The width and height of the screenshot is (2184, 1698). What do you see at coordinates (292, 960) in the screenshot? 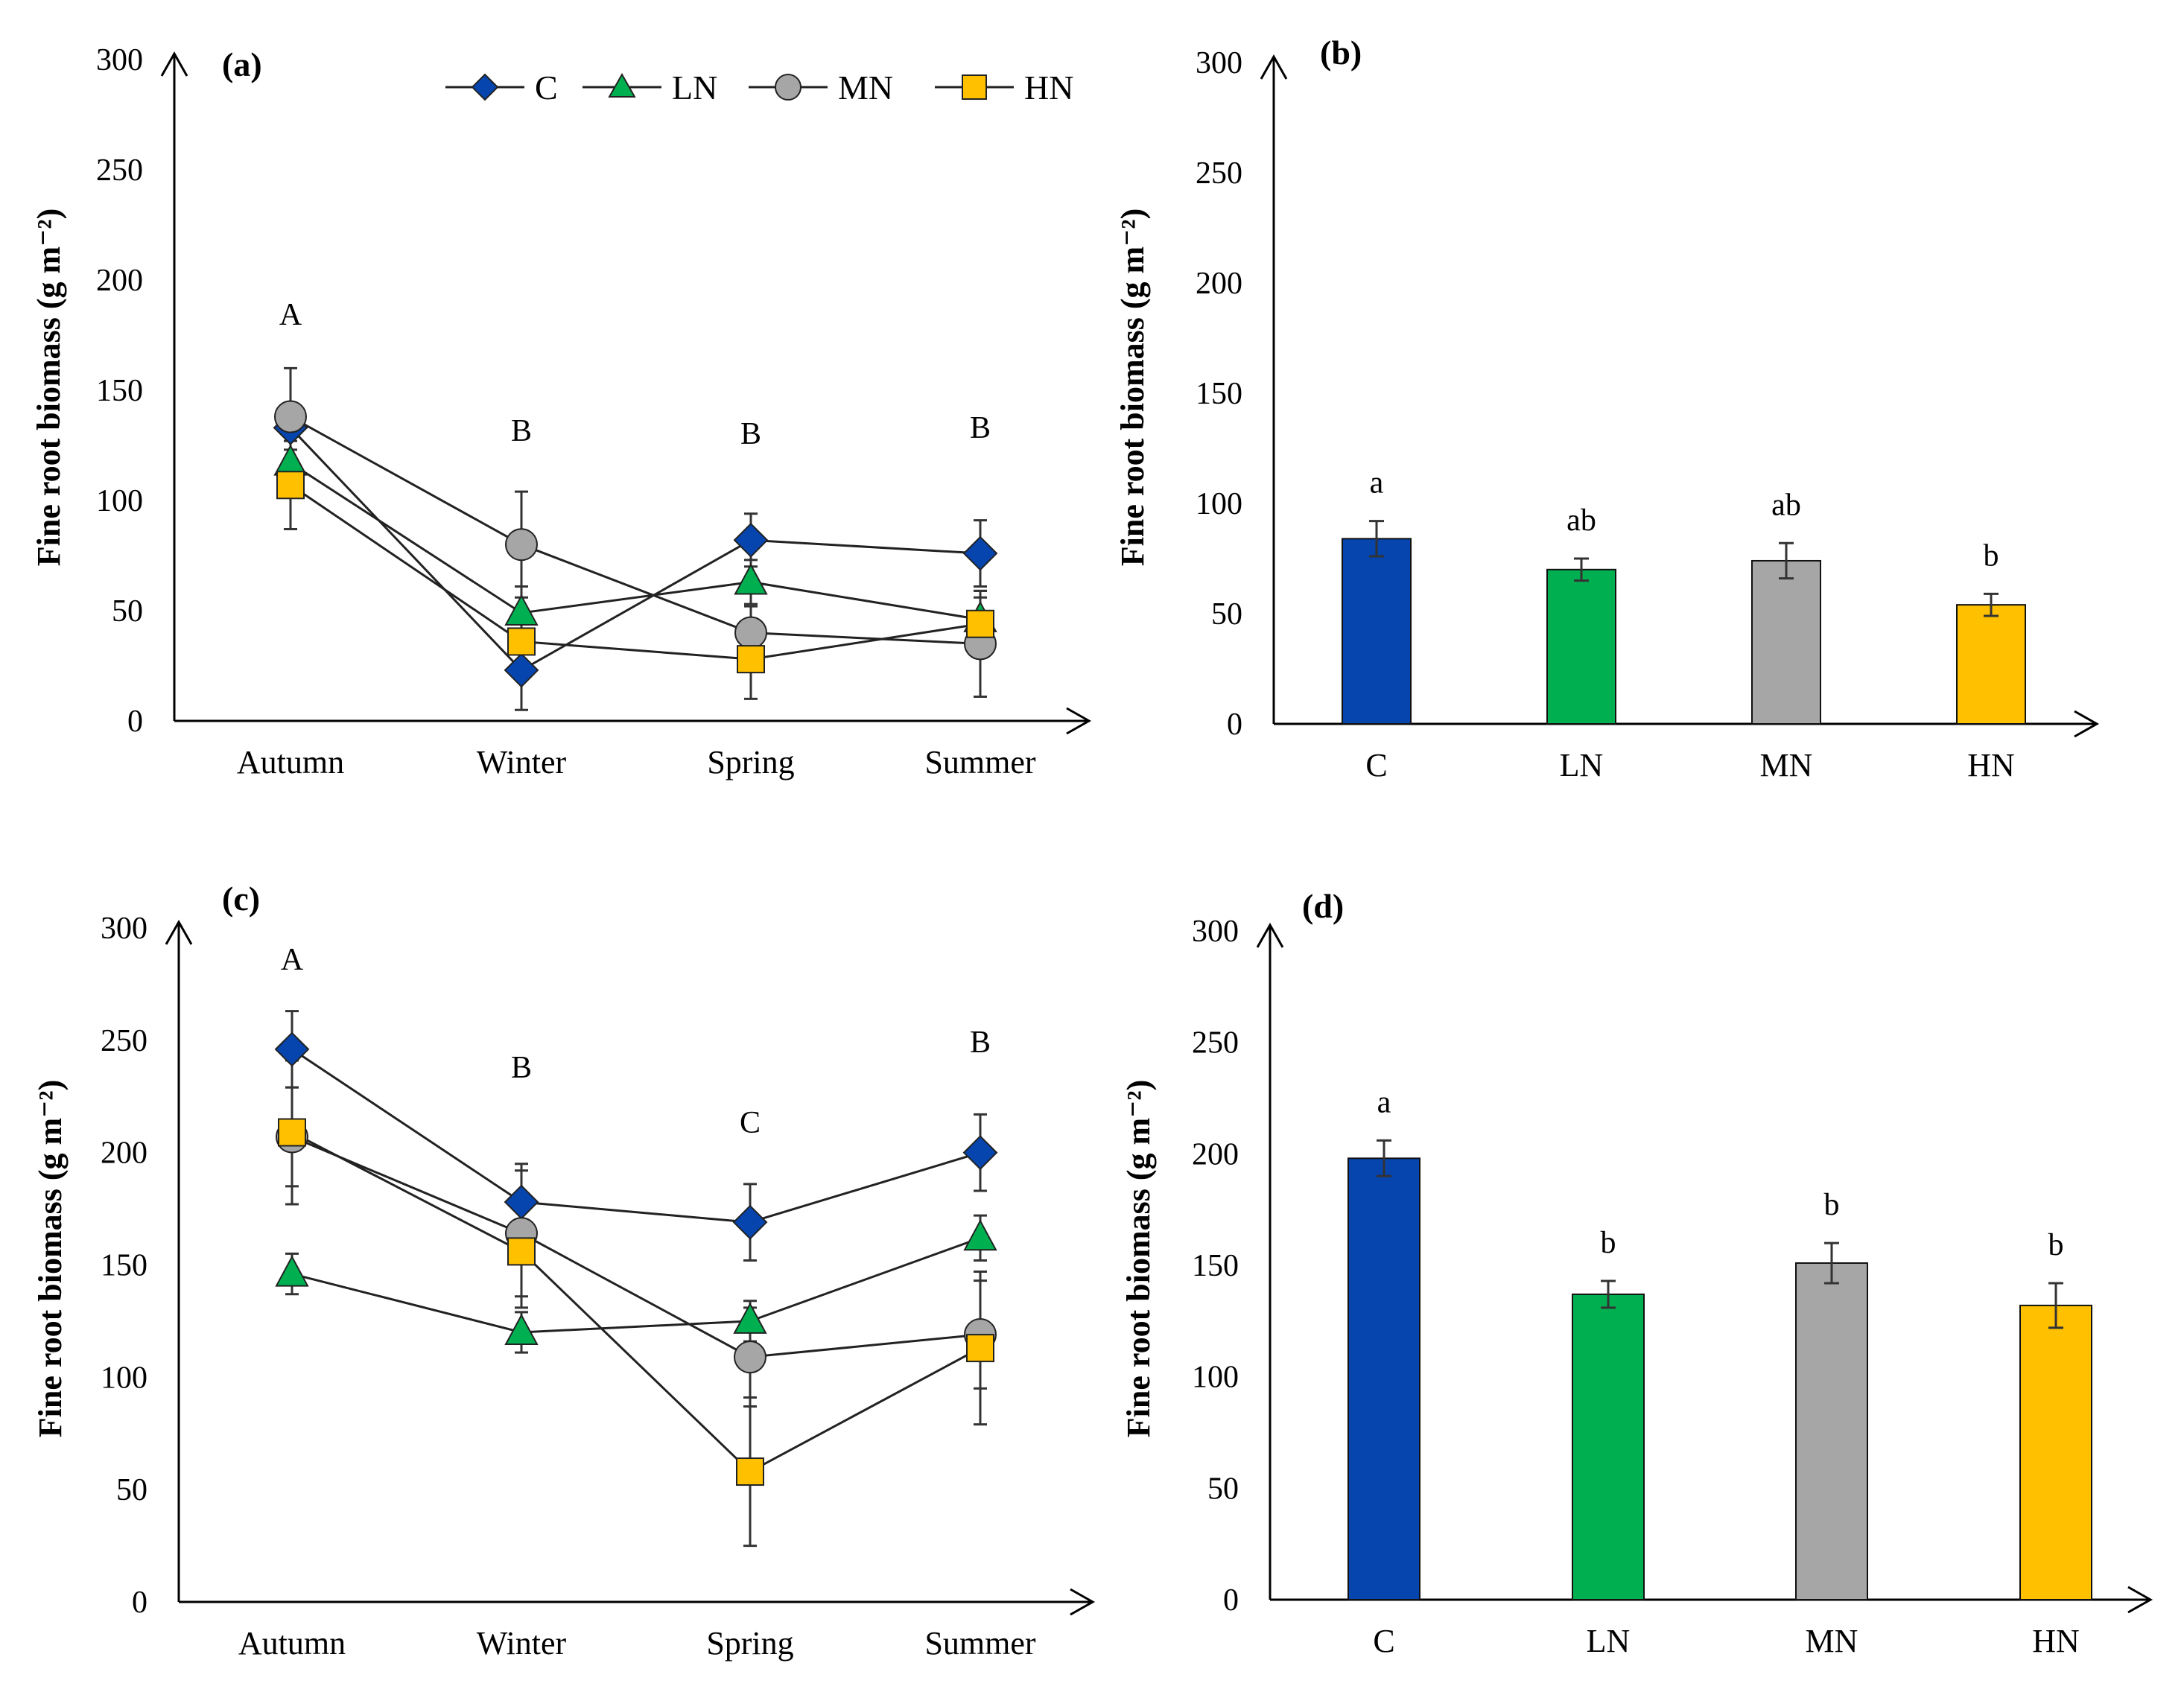
I see `significance-letter: A` at bounding box center [292, 960].